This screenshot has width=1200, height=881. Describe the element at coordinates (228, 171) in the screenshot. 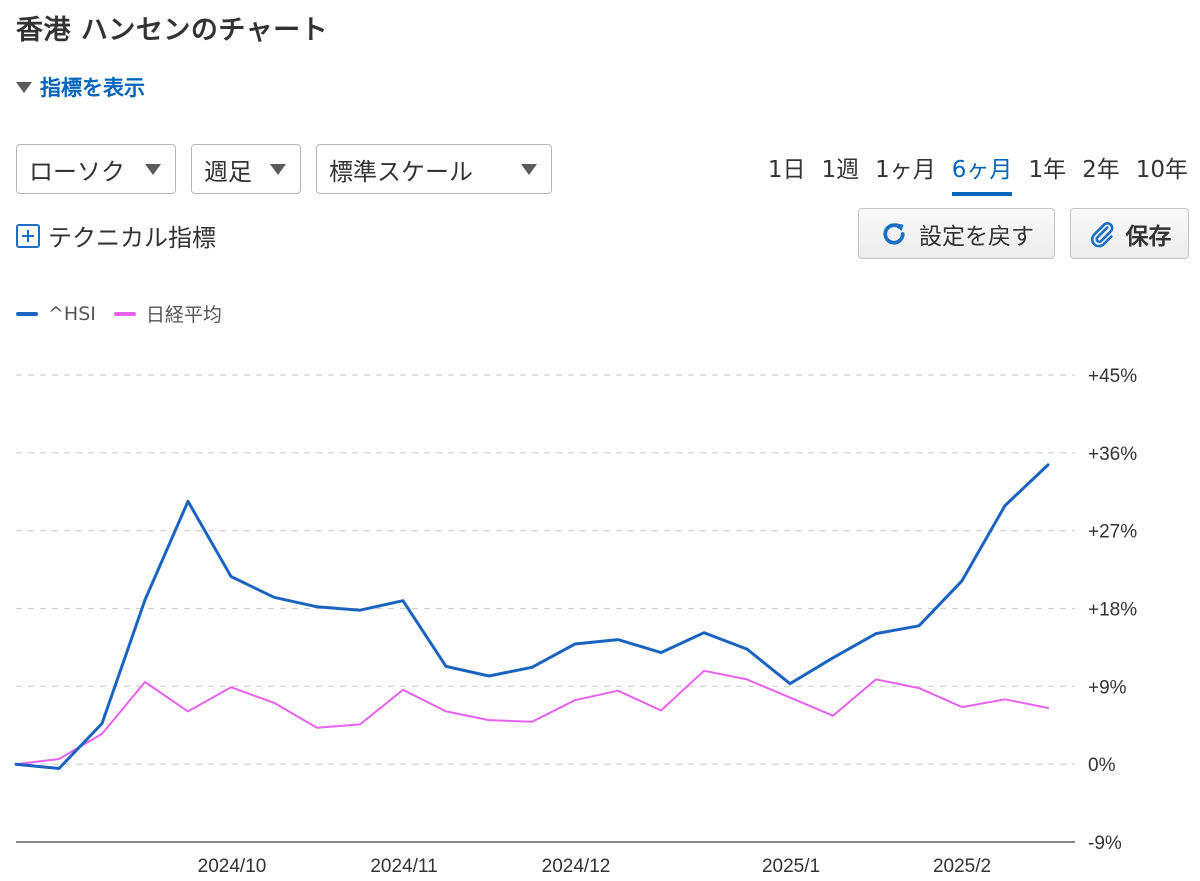

I see `period-value: 週足` at that location.